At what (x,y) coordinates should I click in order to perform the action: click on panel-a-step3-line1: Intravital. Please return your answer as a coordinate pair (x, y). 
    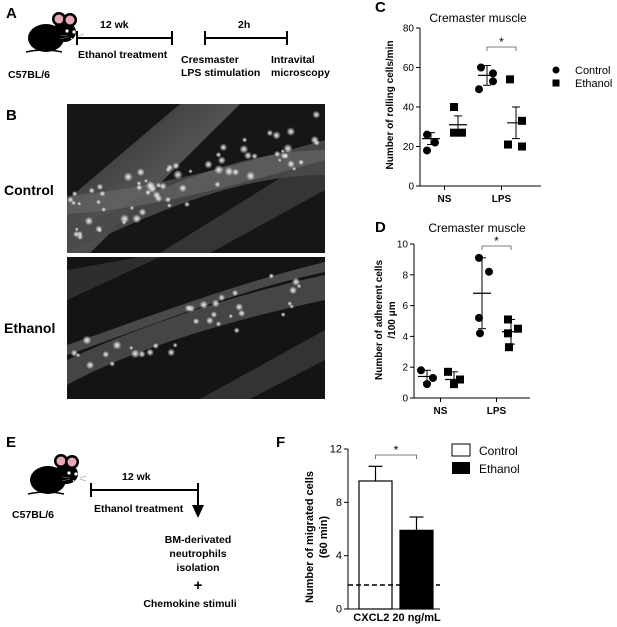
    Looking at the image, I should click on (293, 60).